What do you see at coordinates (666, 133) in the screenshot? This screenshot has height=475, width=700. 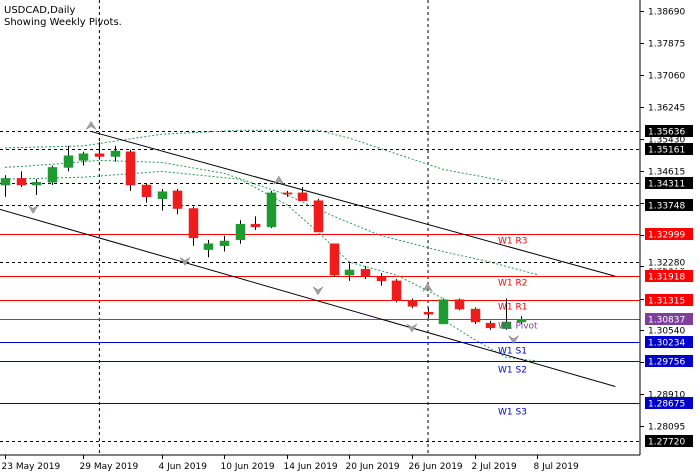 I see `dashed-tag-0-text: 1.35636` at bounding box center [666, 133].